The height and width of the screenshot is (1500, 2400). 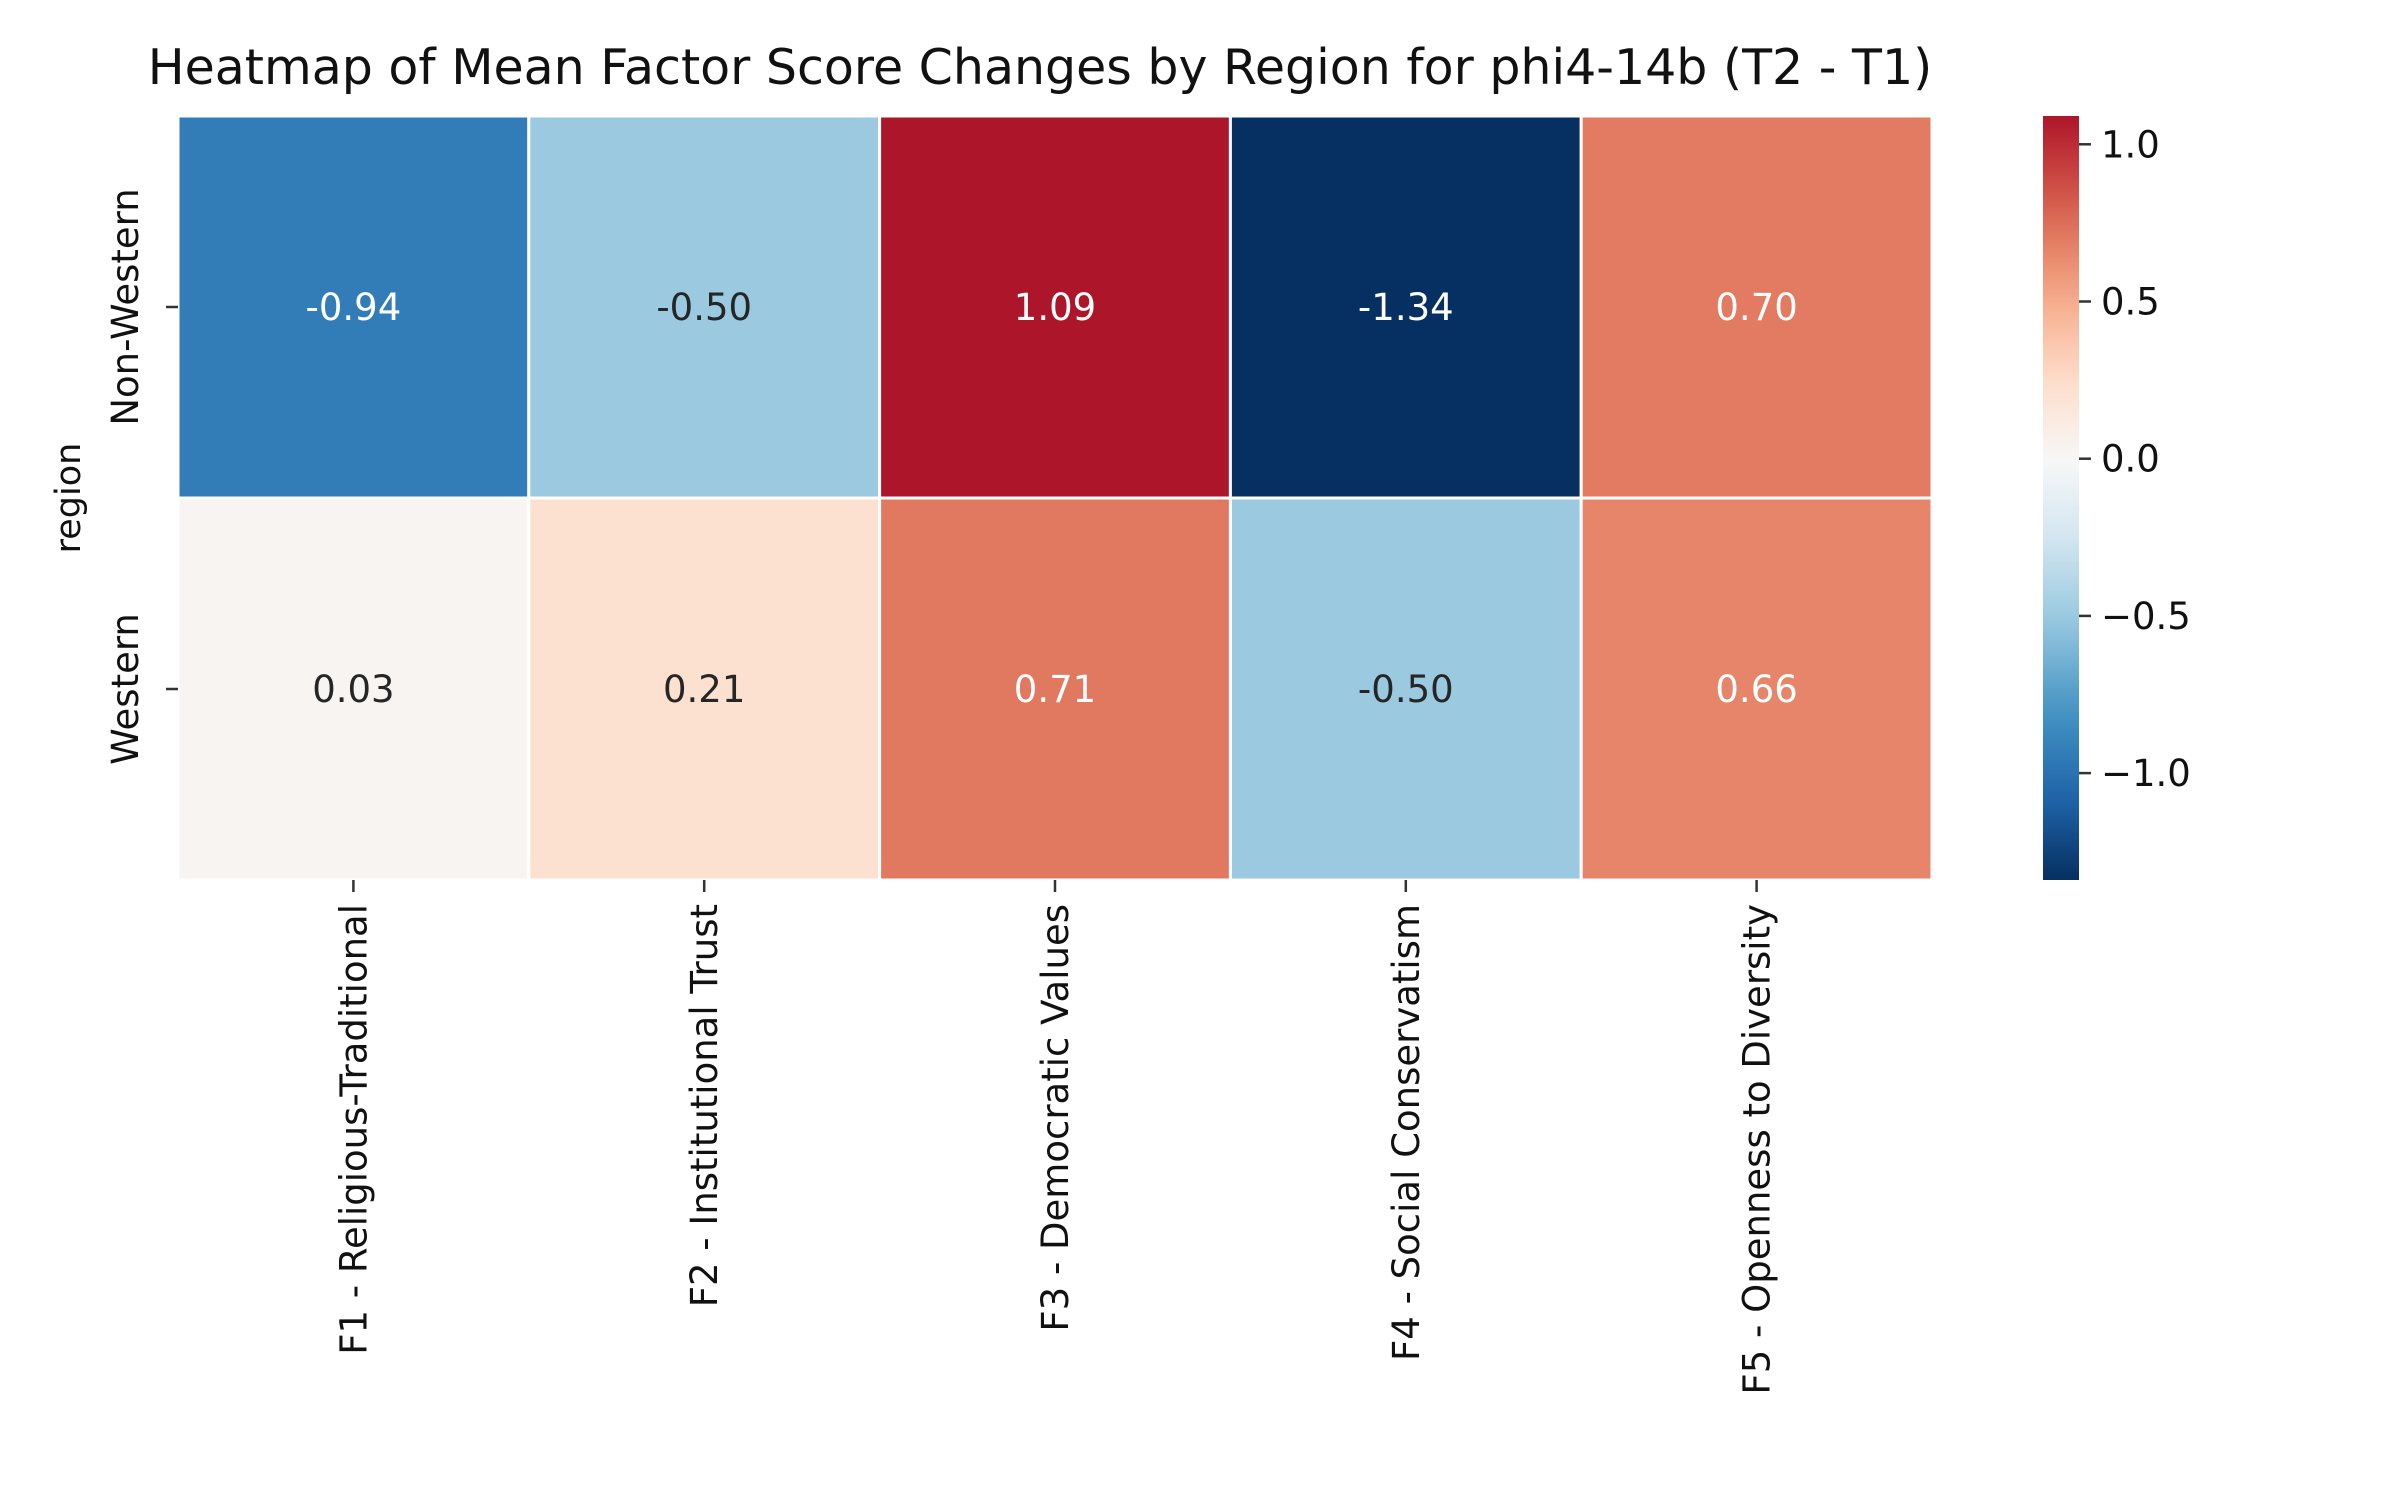 I want to click on colorbar-tick-label: 0.5, so click(x=2130, y=301).